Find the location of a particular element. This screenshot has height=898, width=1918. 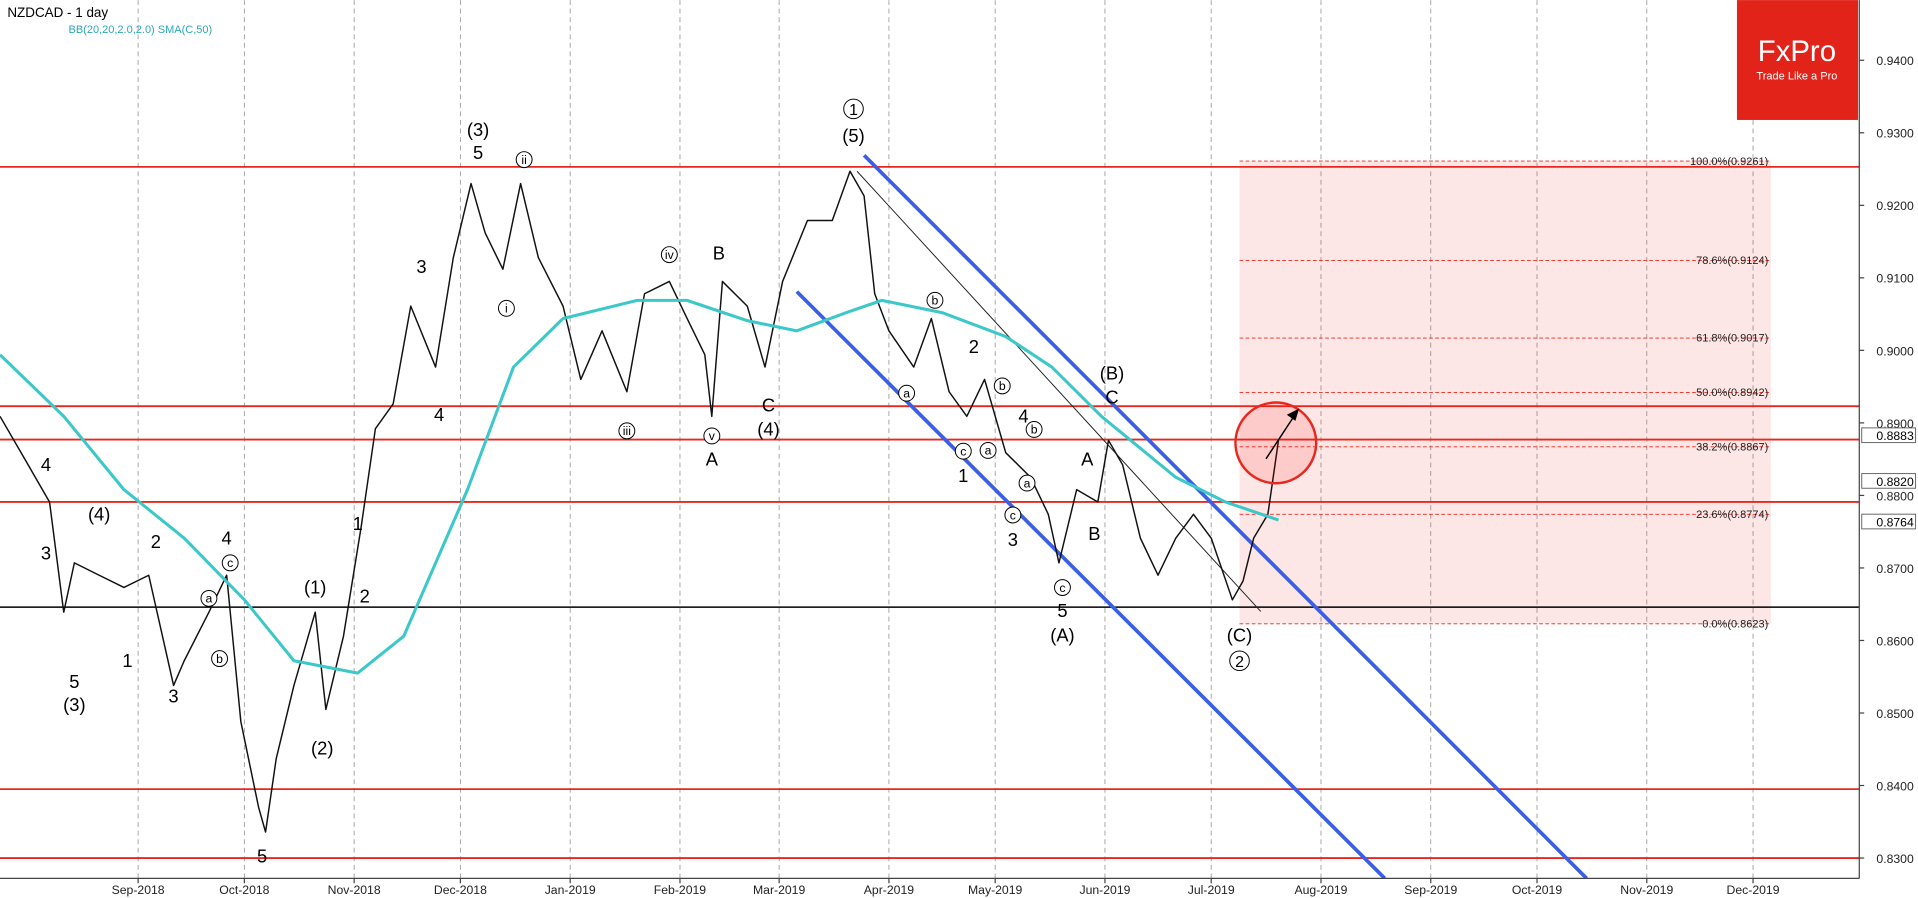

wave-label: (C) is located at coordinates (1239, 635).